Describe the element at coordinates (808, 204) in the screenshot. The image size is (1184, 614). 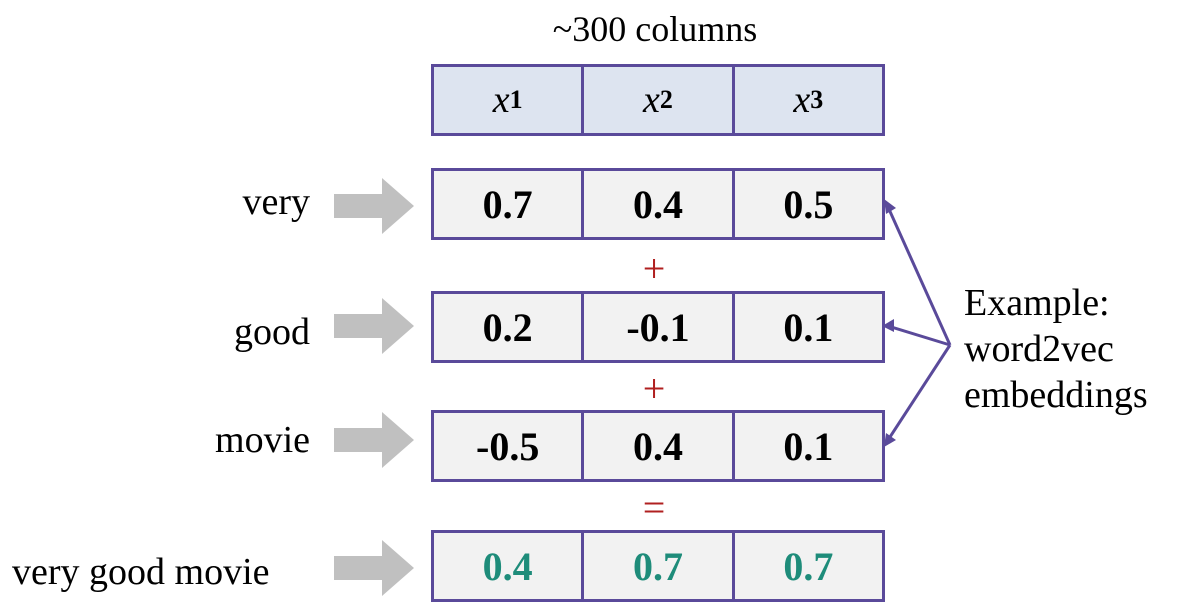
I see `value-cell: 0.5` at that location.